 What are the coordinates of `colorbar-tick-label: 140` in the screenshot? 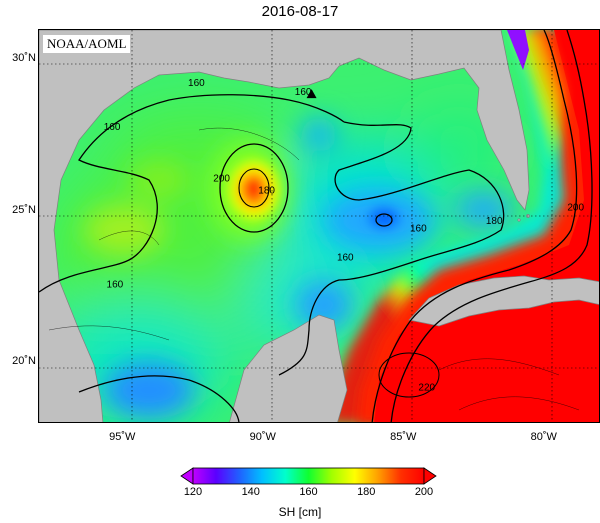 It's located at (250, 492).